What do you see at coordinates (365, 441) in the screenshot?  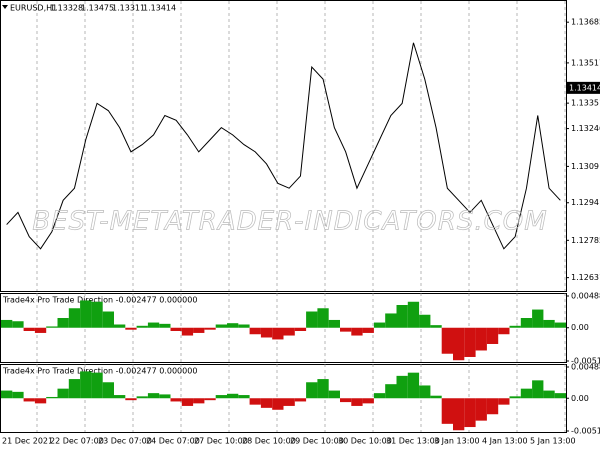 I see `x-tick-label: 30 Dec 10:00` at bounding box center [365, 441].